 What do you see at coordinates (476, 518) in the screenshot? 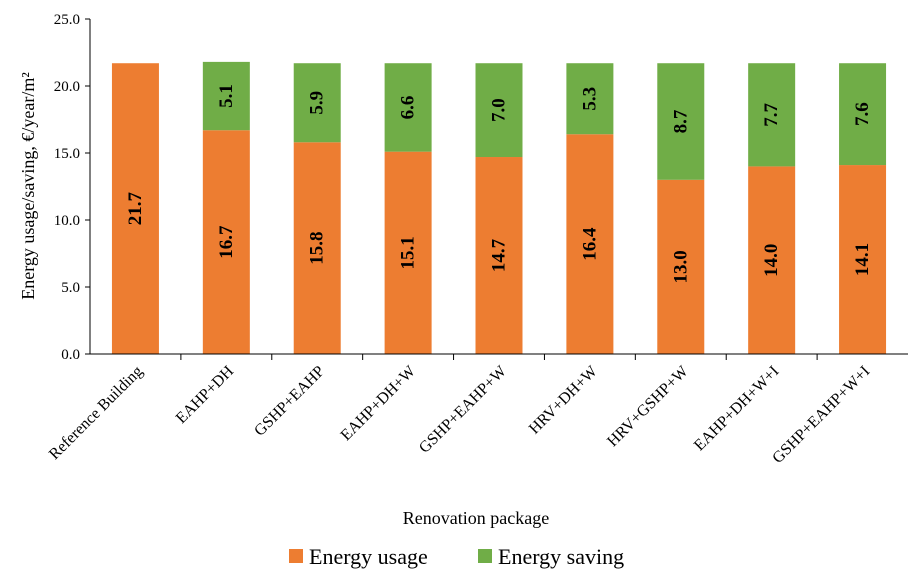
I see `x-axis-title: Renovation package` at bounding box center [476, 518].